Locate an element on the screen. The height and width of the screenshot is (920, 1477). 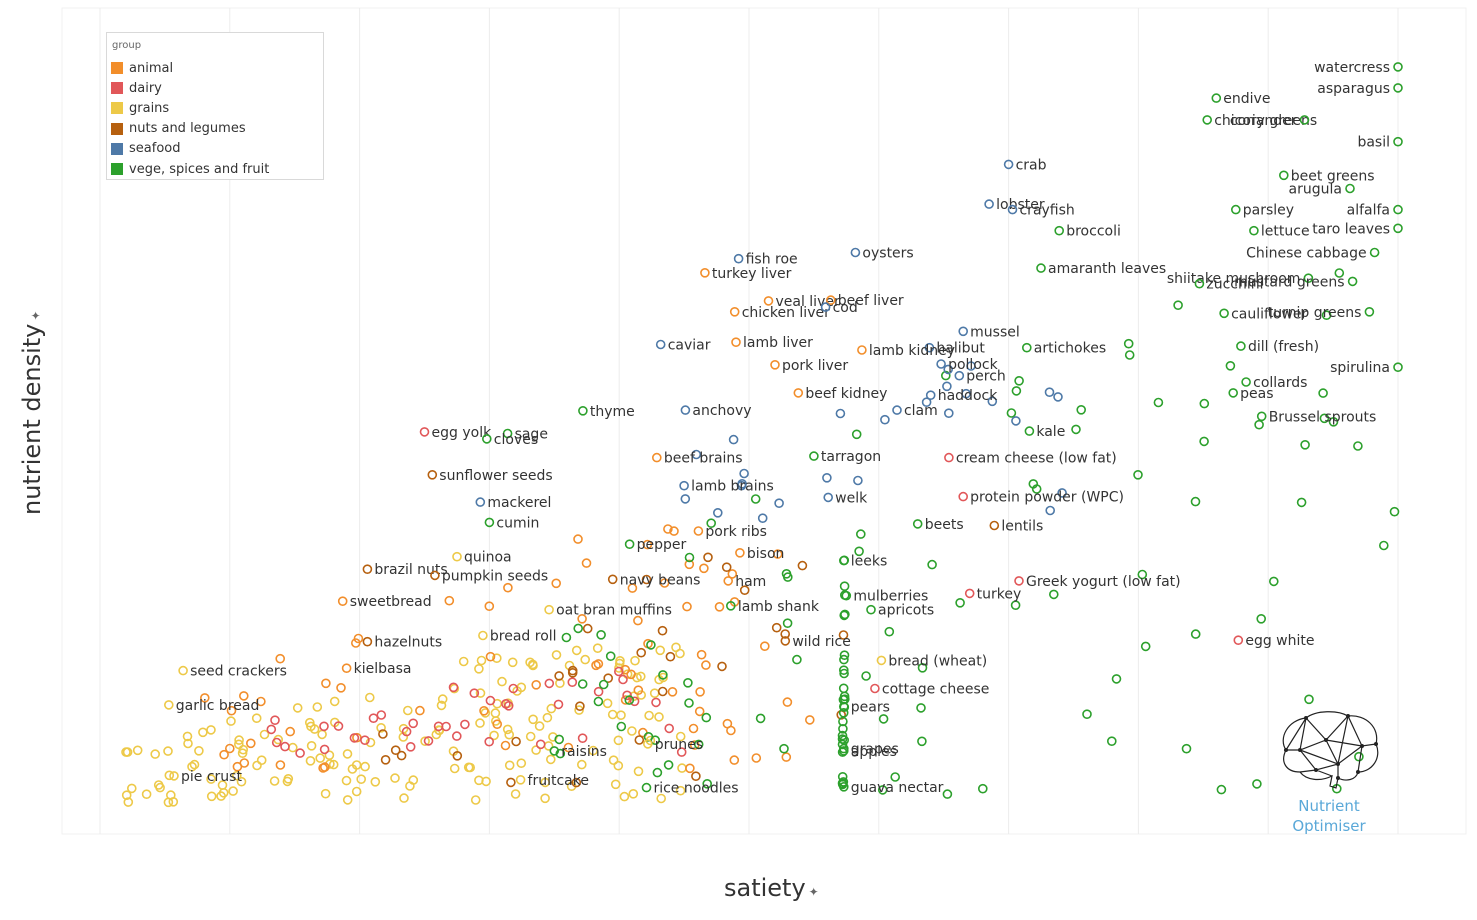
legend-item: dairy is located at coordinates (215, 88).